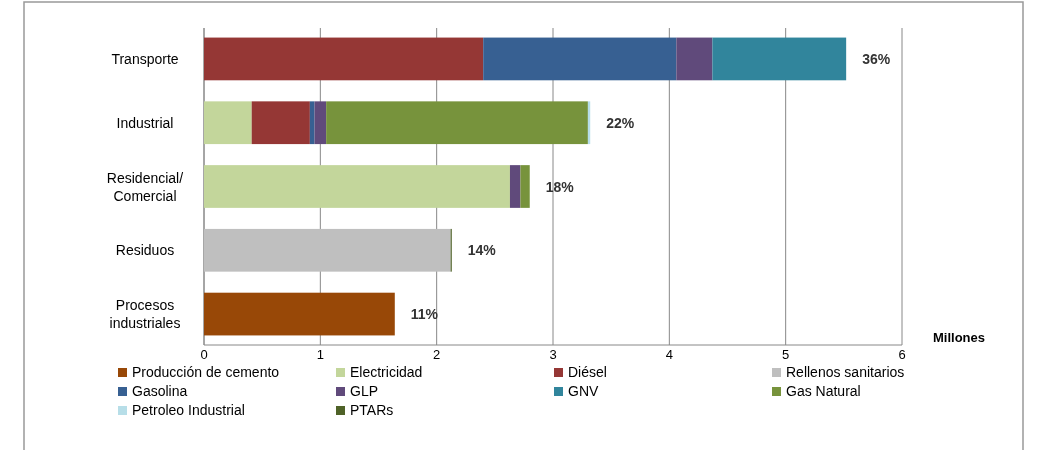 Image resolution: width=1047 pixels, height=450 pixels. Describe the element at coordinates (902, 354) in the screenshot. I see `x-tick-label: 6` at that location.